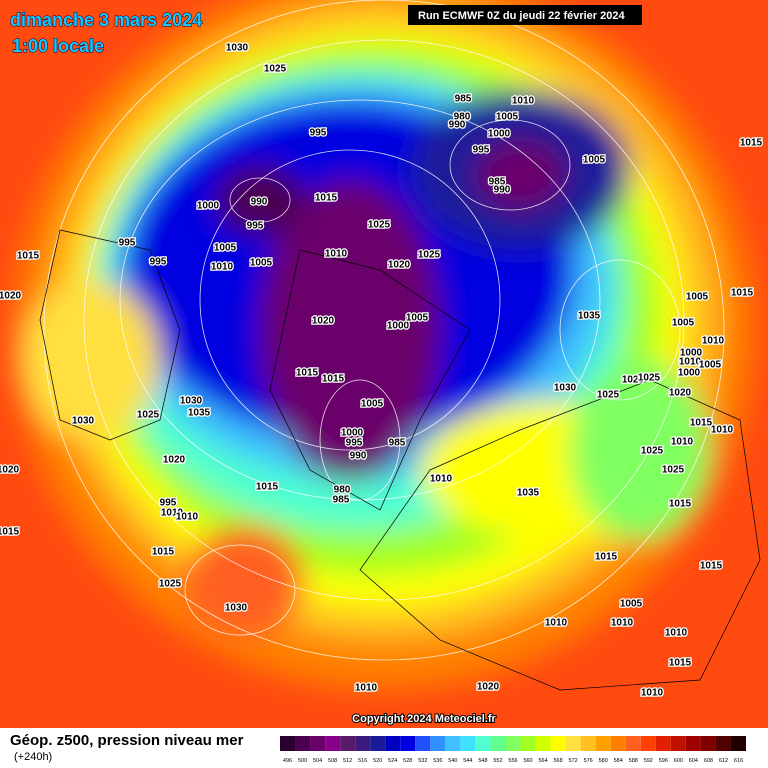 The image size is (768, 768). Describe the element at coordinates (317, 761) in the screenshot. I see `scale-label: 504` at that location.